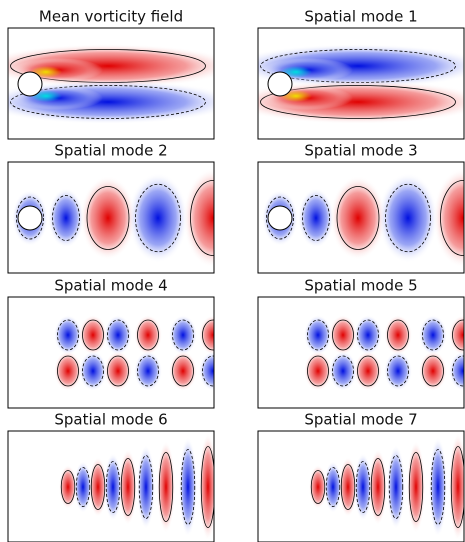 The height and width of the screenshot is (542, 465). Describe the element at coordinates (110, 286) in the screenshot. I see `panel-title: Spatial mode 4` at that location.